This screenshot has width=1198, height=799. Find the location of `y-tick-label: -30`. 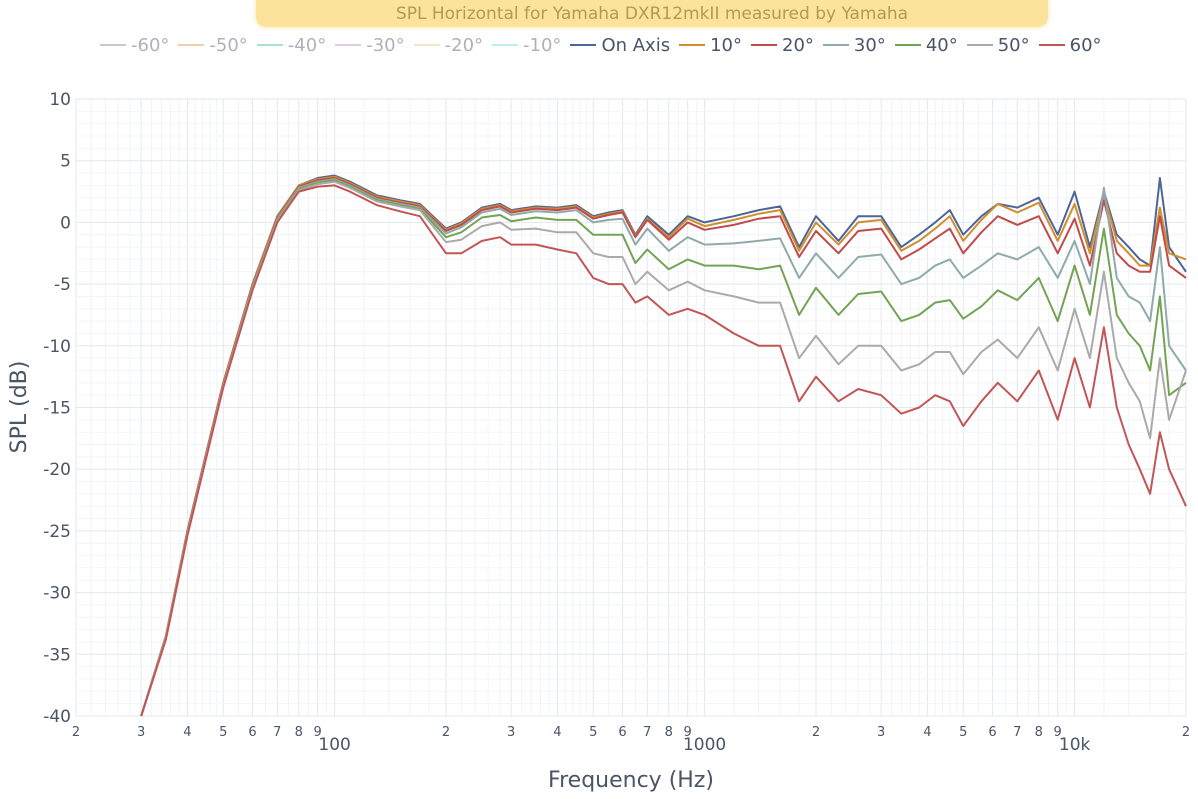

y-tick-label: -30 is located at coordinates (57, 594).